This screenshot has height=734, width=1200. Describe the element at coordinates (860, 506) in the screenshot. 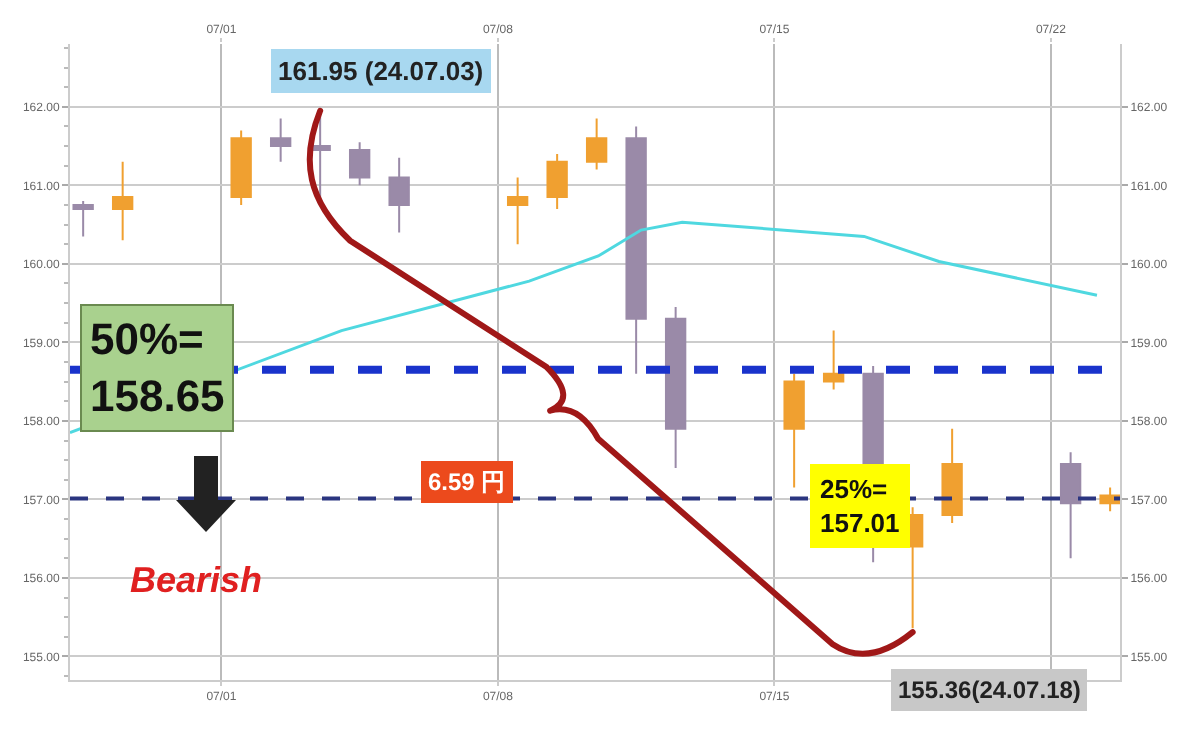

I see `ref-line-label: 25%= 157.01` at that location.